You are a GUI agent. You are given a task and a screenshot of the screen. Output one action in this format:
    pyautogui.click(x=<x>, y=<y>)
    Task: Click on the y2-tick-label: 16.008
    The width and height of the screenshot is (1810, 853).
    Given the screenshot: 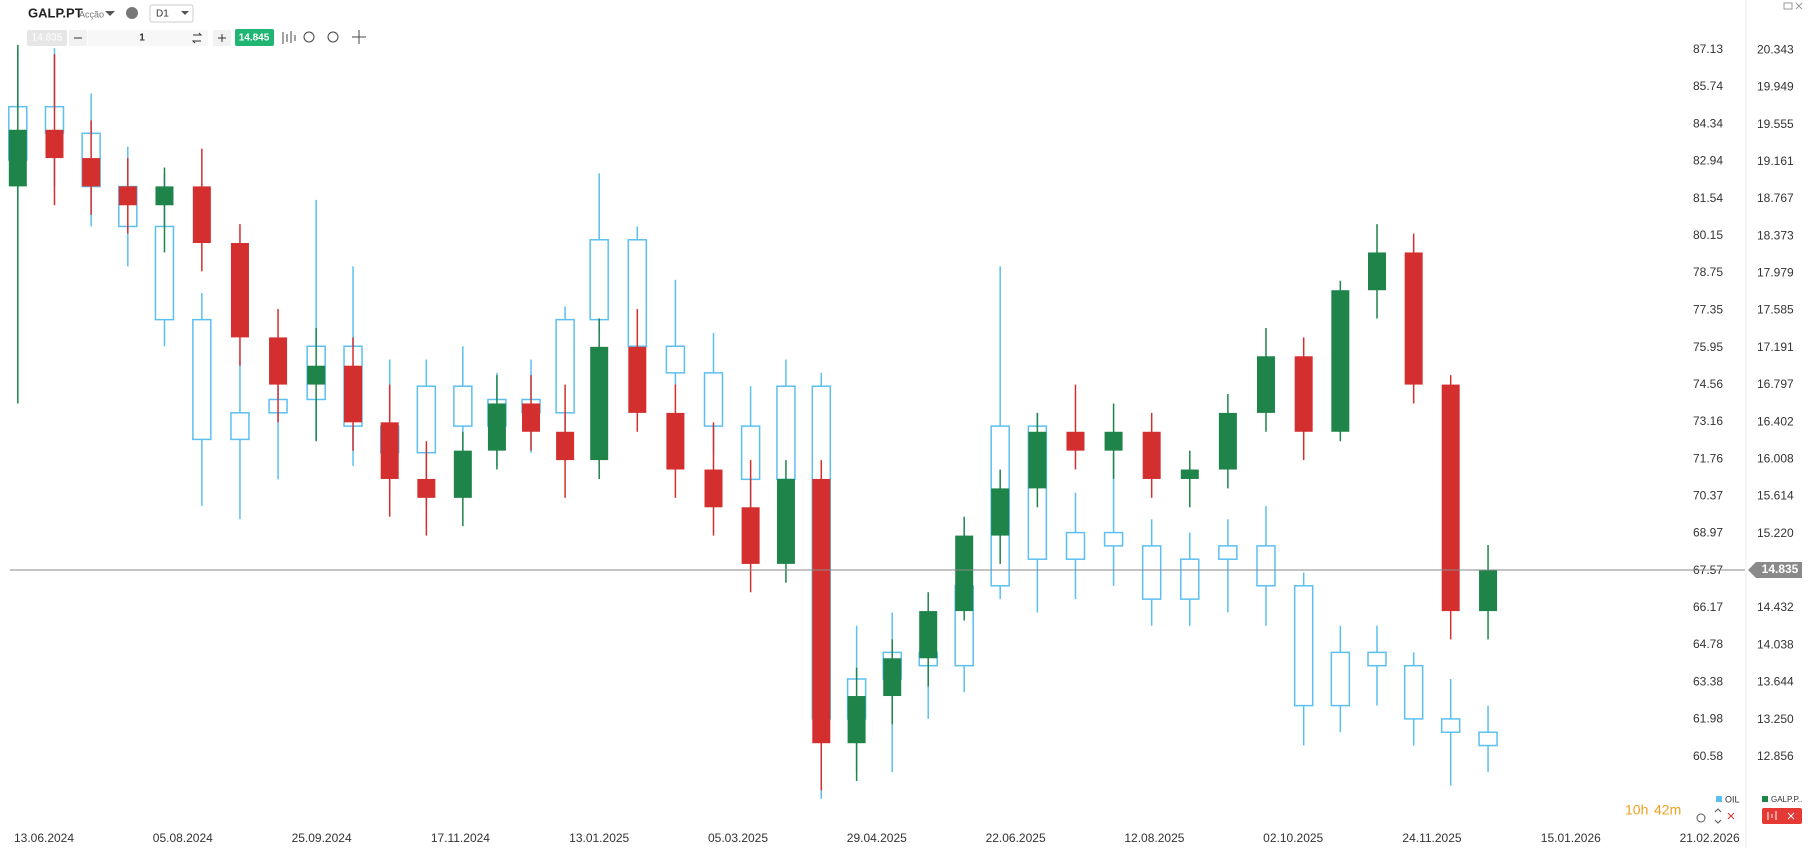 What is the action you would take?
    pyautogui.click(x=1775, y=459)
    